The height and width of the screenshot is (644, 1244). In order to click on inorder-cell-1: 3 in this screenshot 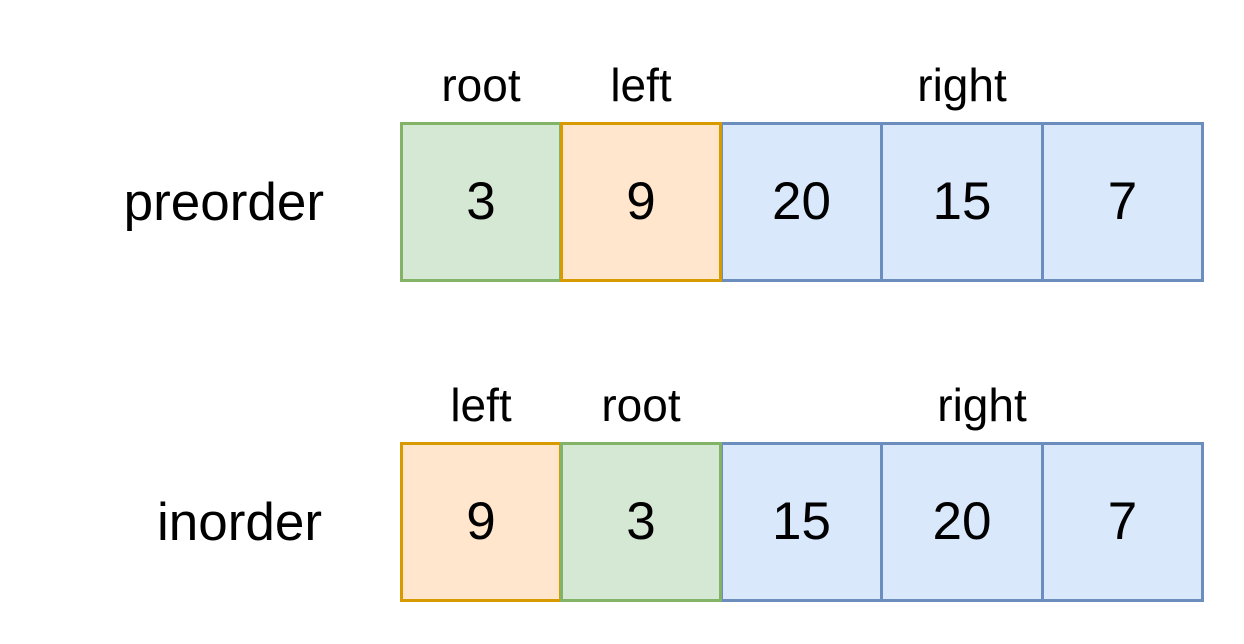, I will do `click(641, 522)`.